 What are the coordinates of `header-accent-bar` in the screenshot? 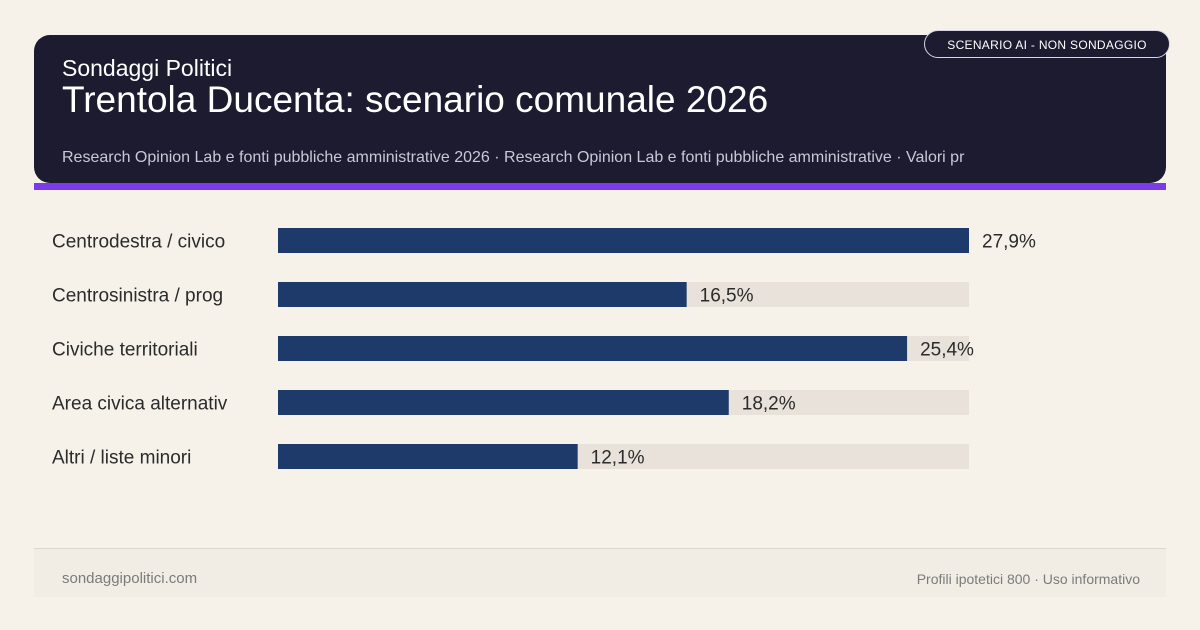 It's located at (600, 186).